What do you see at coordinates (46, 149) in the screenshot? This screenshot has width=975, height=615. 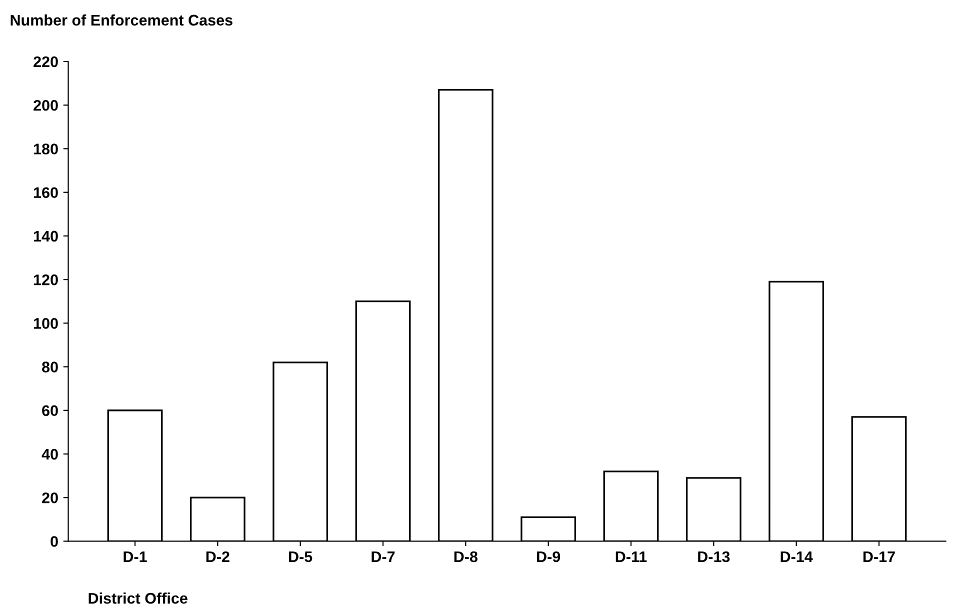 I see `y-tick-label: 180` at bounding box center [46, 149].